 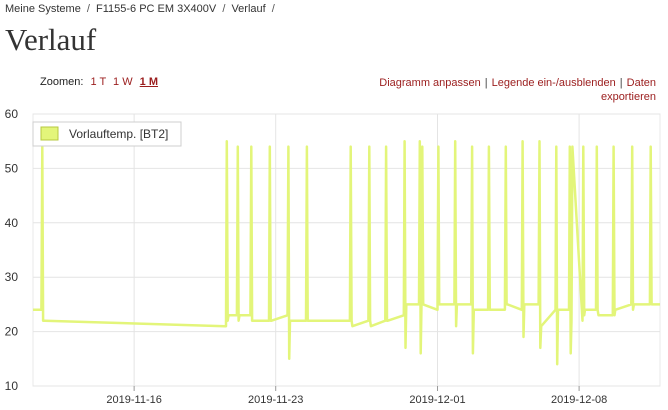 What do you see at coordinates (62, 82) in the screenshot?
I see `zoom-label: Zoomen:` at bounding box center [62, 82].